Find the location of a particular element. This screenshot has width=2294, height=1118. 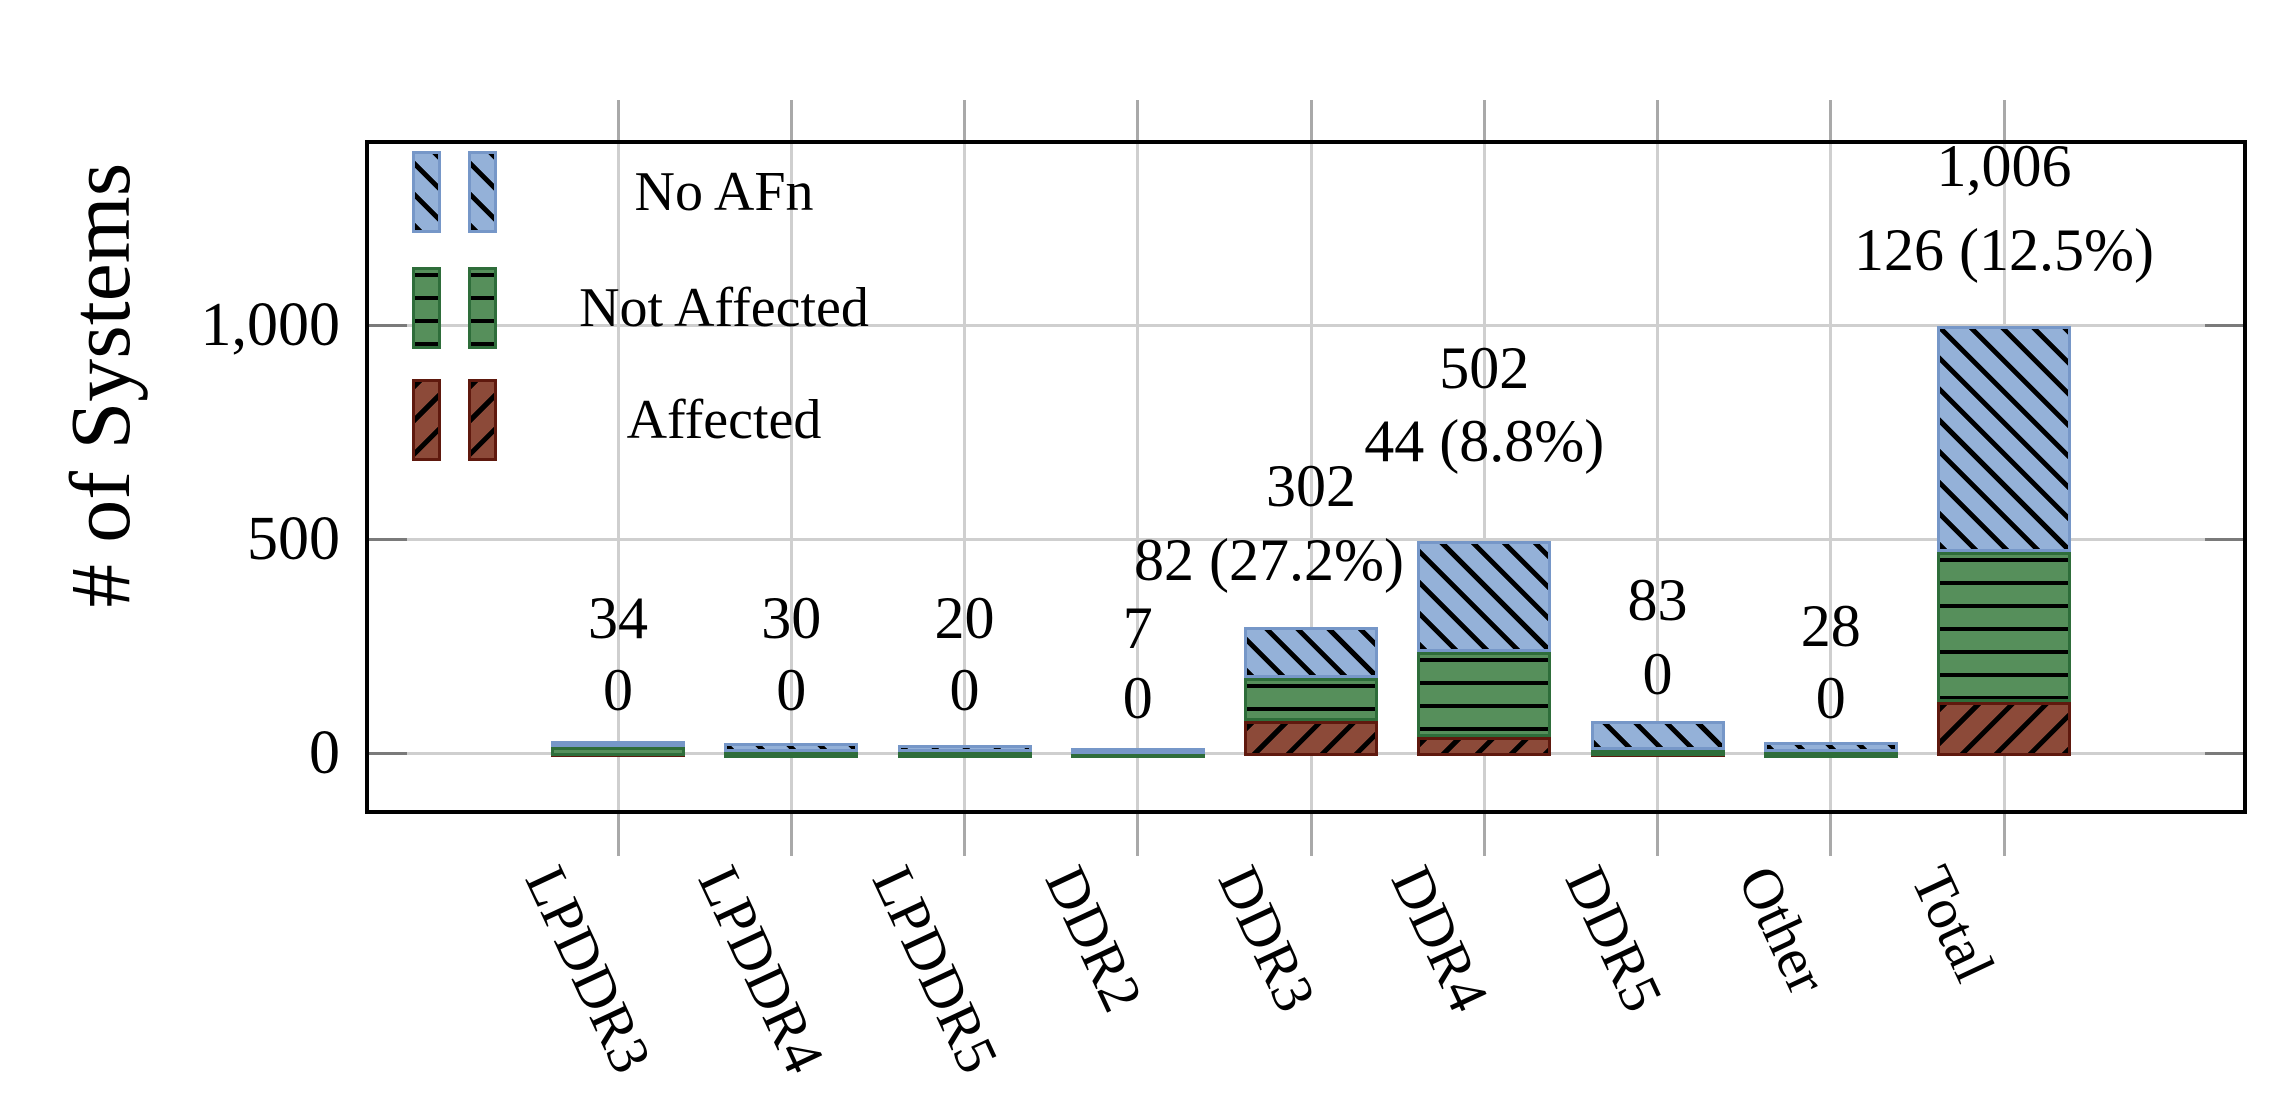

bar-annotation-total: 7 is located at coordinates (1137, 628).